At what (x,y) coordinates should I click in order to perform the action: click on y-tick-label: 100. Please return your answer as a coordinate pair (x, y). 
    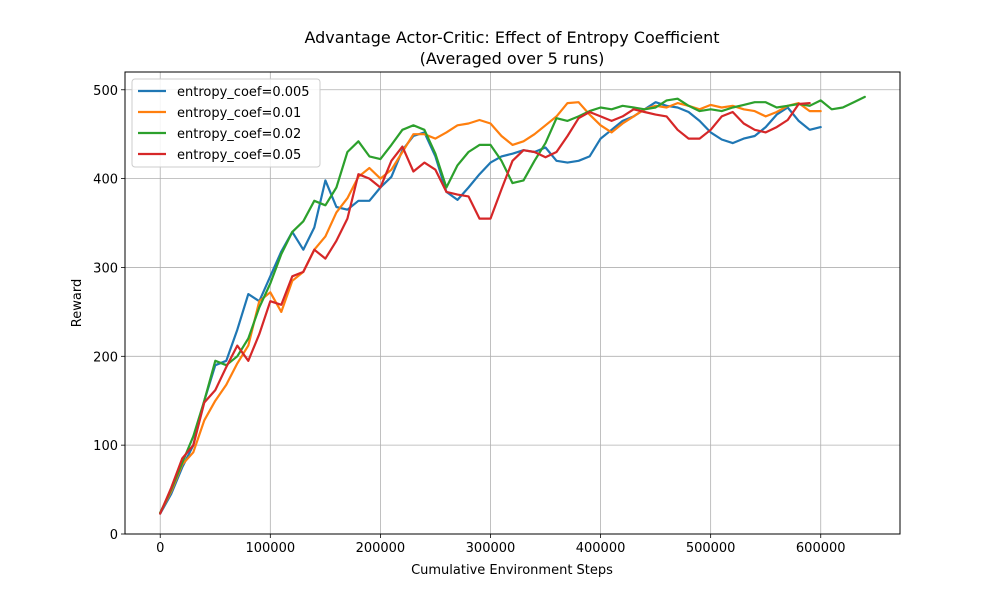
    Looking at the image, I should click on (105, 446).